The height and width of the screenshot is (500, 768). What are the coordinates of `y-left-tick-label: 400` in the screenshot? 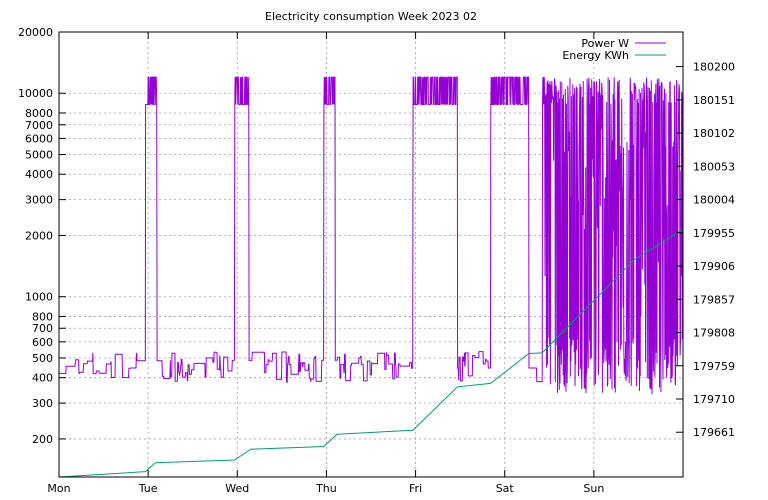 It's located at (42, 378).